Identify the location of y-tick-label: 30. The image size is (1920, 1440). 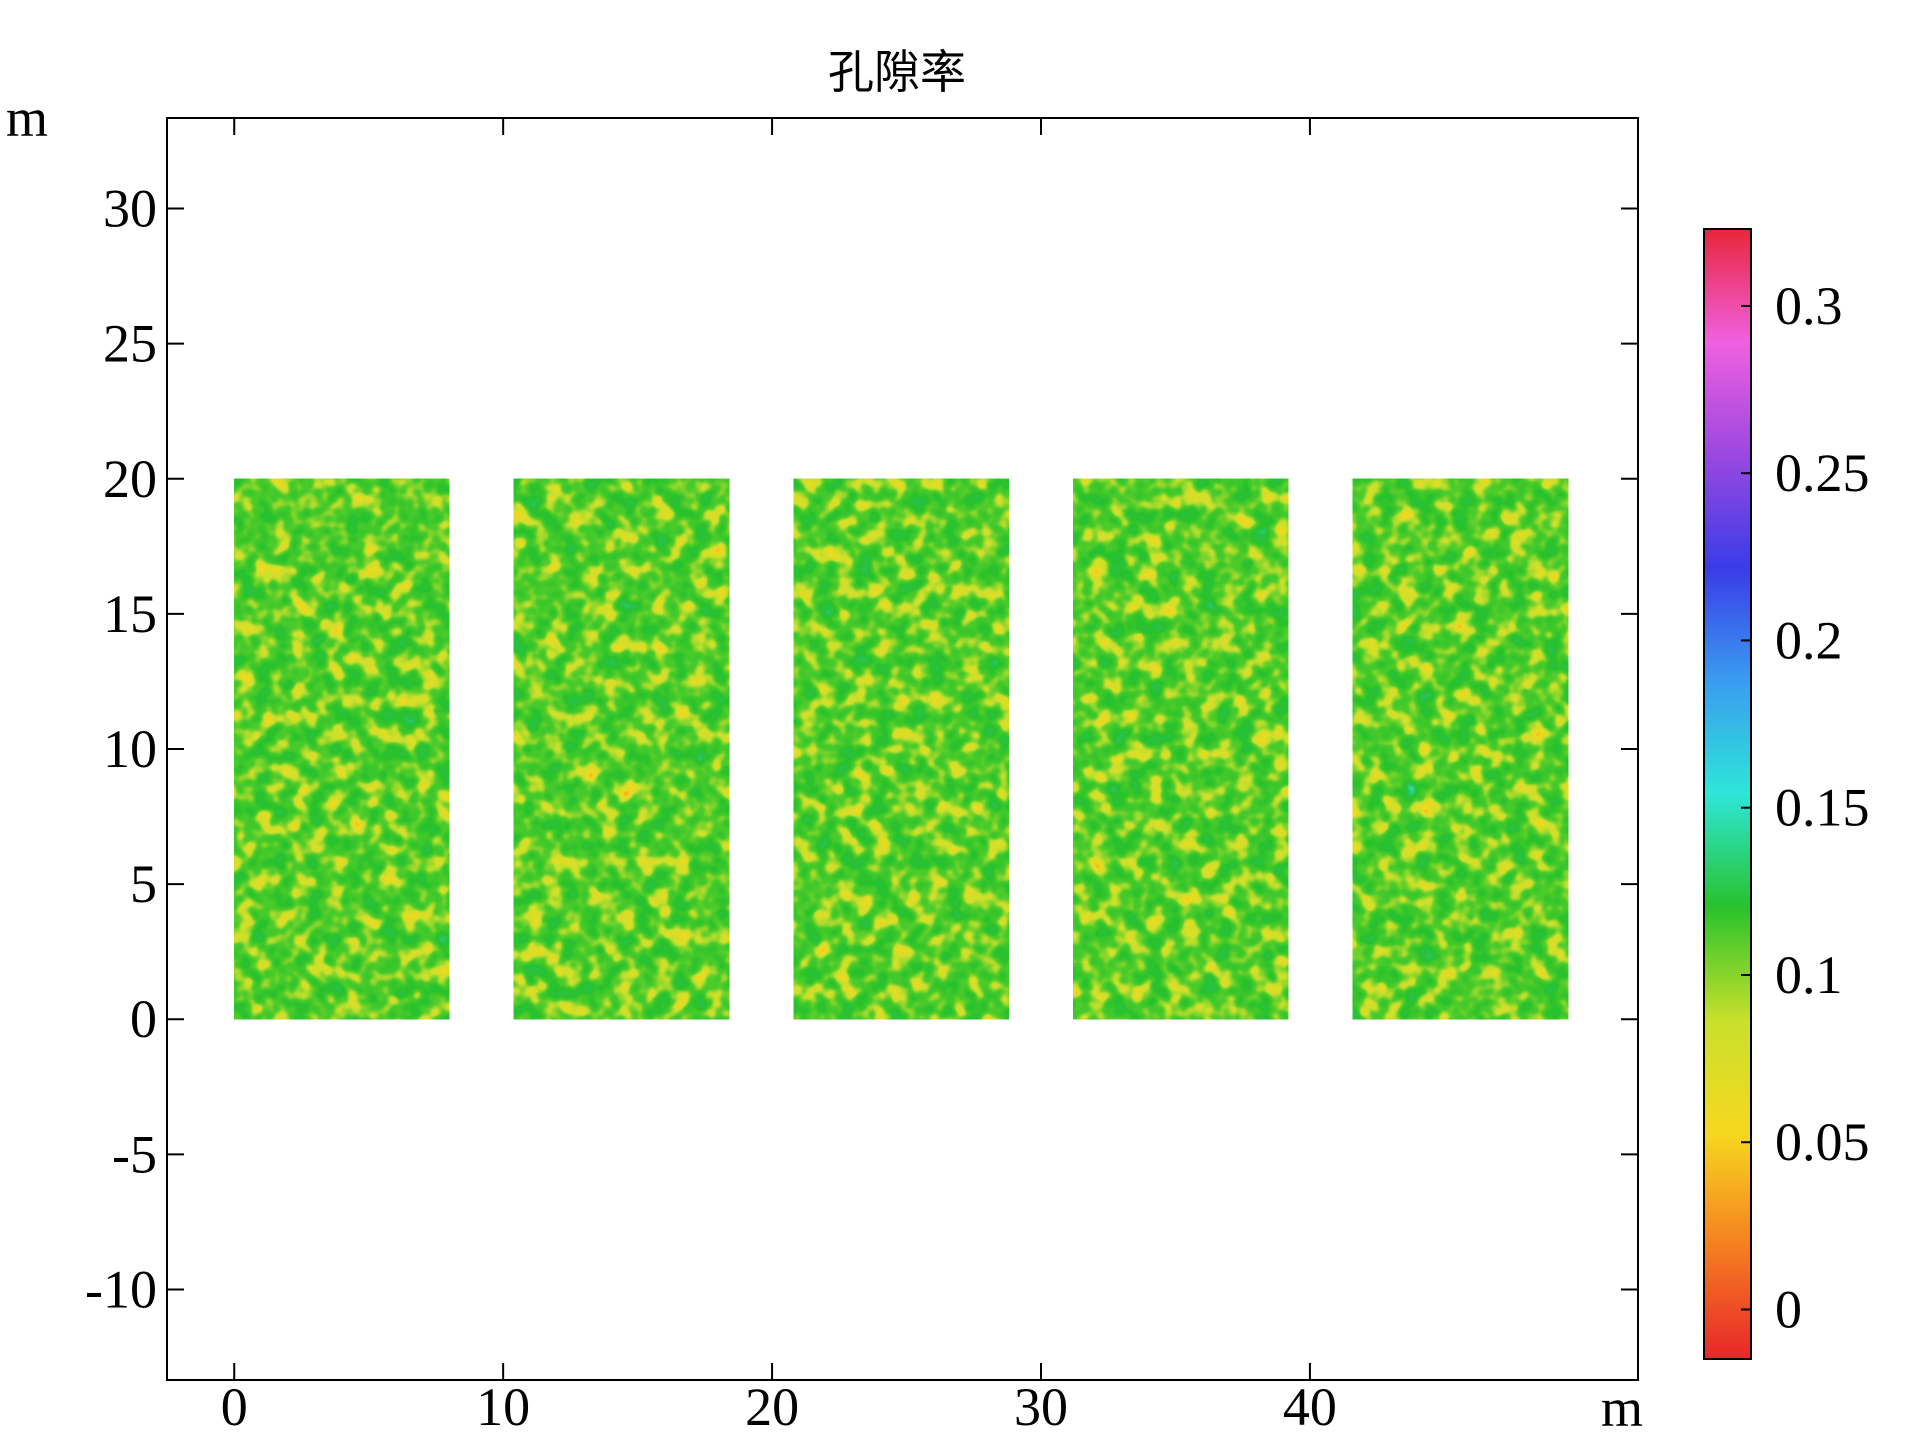
(130, 209).